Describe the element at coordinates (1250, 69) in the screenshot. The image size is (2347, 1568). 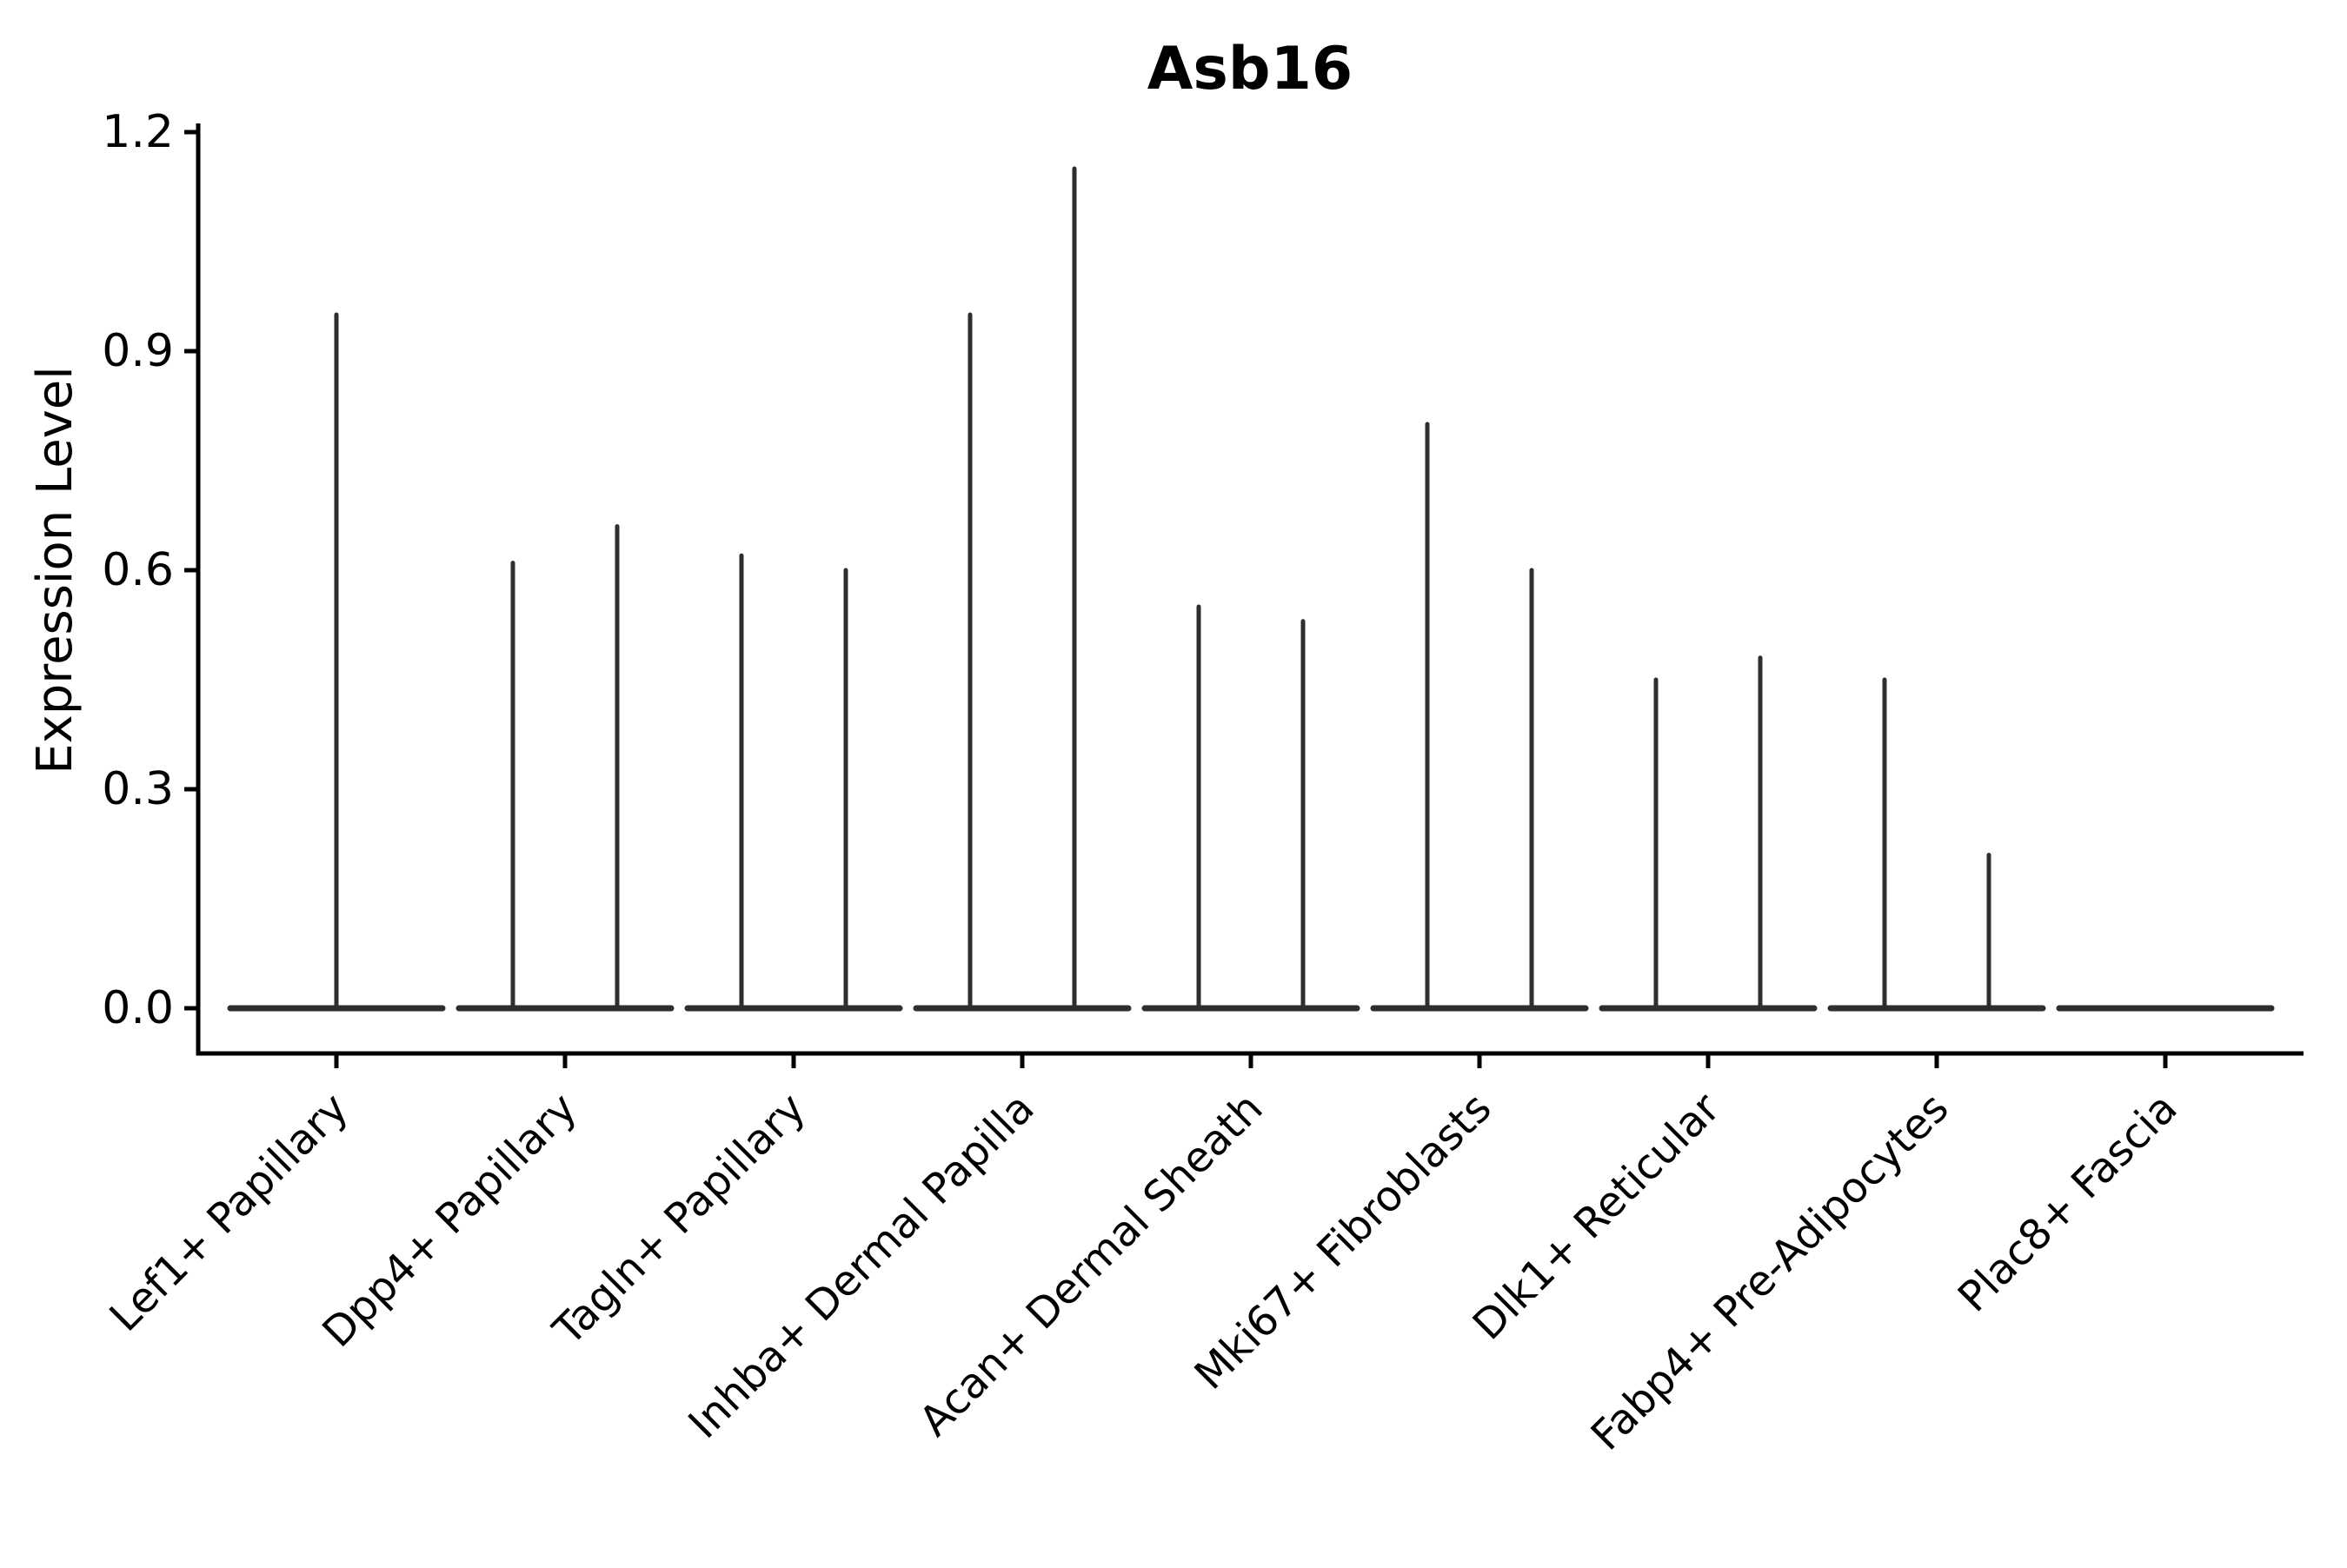
I see `chart-title: Asb16` at that location.